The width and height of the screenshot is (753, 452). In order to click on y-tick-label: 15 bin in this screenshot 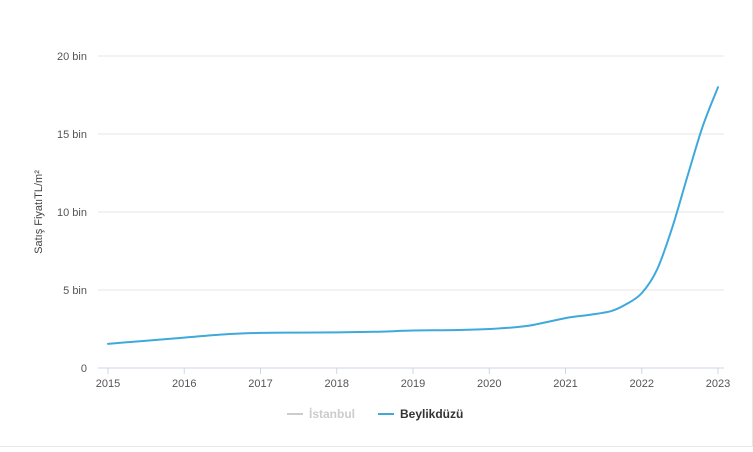, I will do `click(72, 135)`.